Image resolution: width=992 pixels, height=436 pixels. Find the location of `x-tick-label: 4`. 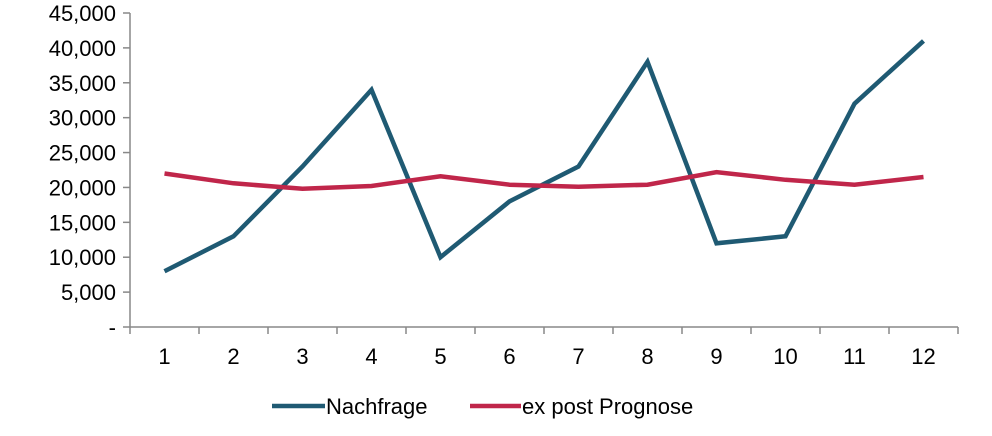

x-tick-label: 4 is located at coordinates (371, 356).